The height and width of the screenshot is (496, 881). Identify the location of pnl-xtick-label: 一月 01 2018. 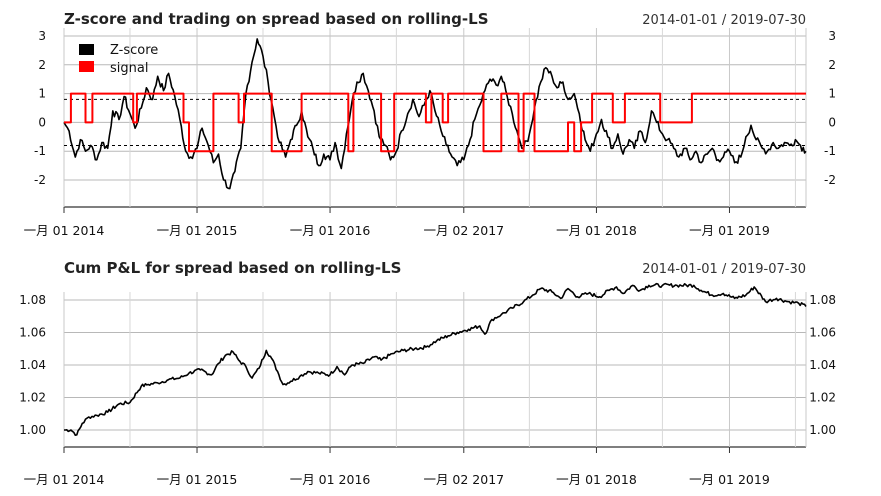
(596, 479).